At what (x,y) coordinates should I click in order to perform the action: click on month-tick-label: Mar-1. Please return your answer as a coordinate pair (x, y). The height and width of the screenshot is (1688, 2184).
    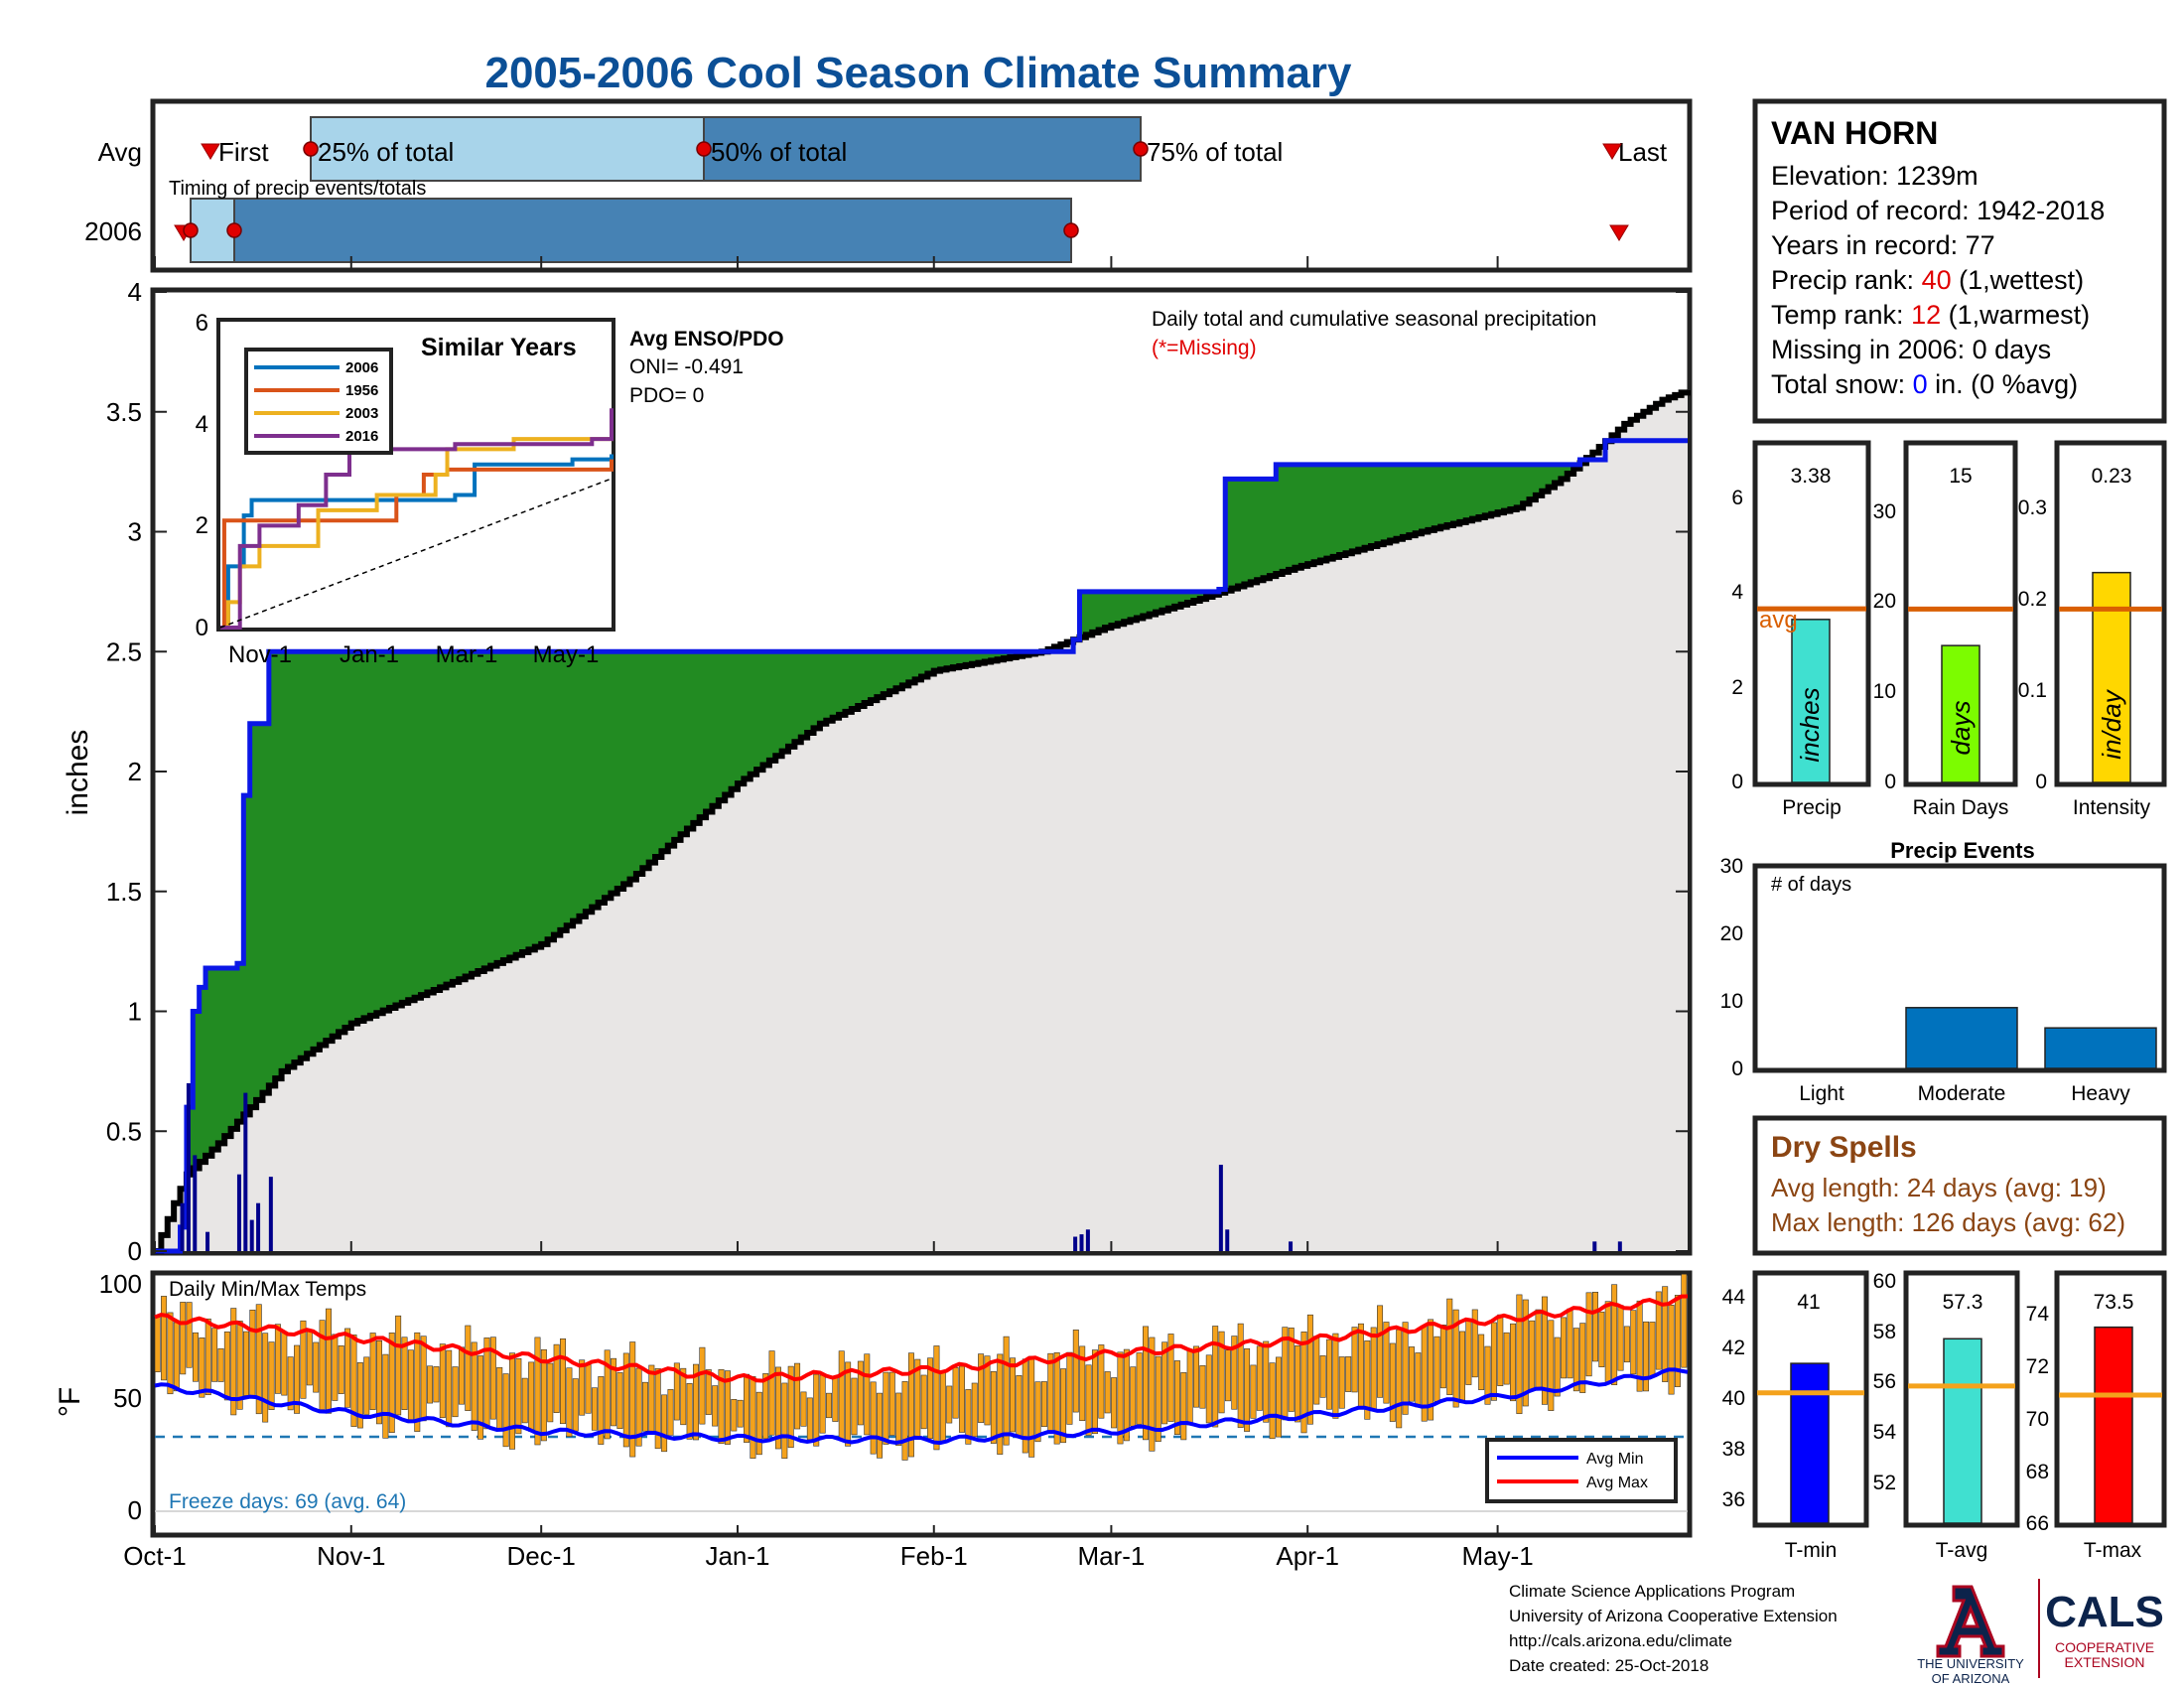
    Looking at the image, I should click on (1111, 1556).